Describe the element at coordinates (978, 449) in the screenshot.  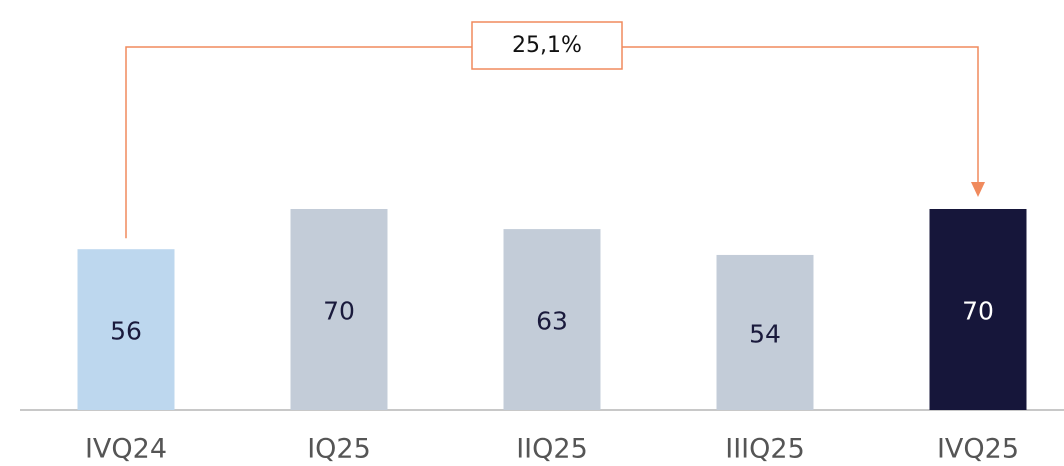
I see `x-tick-label: IVQ25` at that location.